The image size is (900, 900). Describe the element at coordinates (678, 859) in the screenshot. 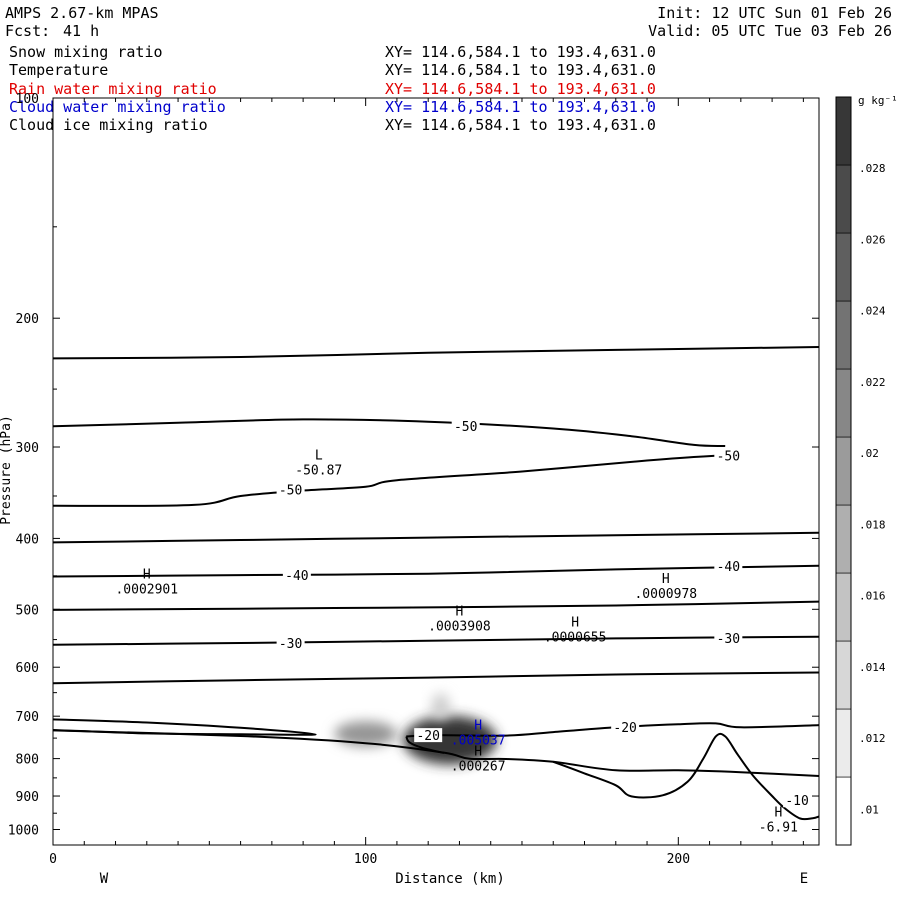

I see `x-tick-label-200: 200` at that location.